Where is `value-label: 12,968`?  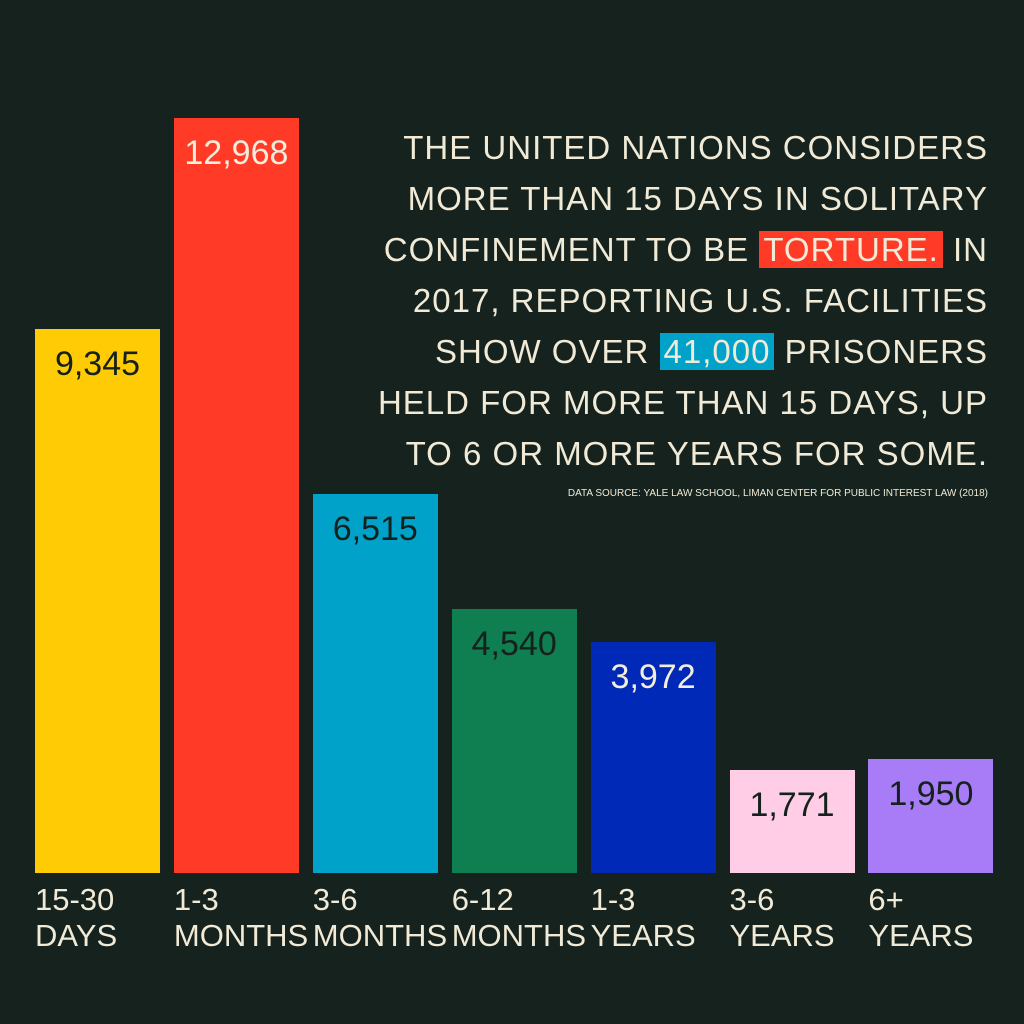
value-label: 12,968 is located at coordinates (236, 153).